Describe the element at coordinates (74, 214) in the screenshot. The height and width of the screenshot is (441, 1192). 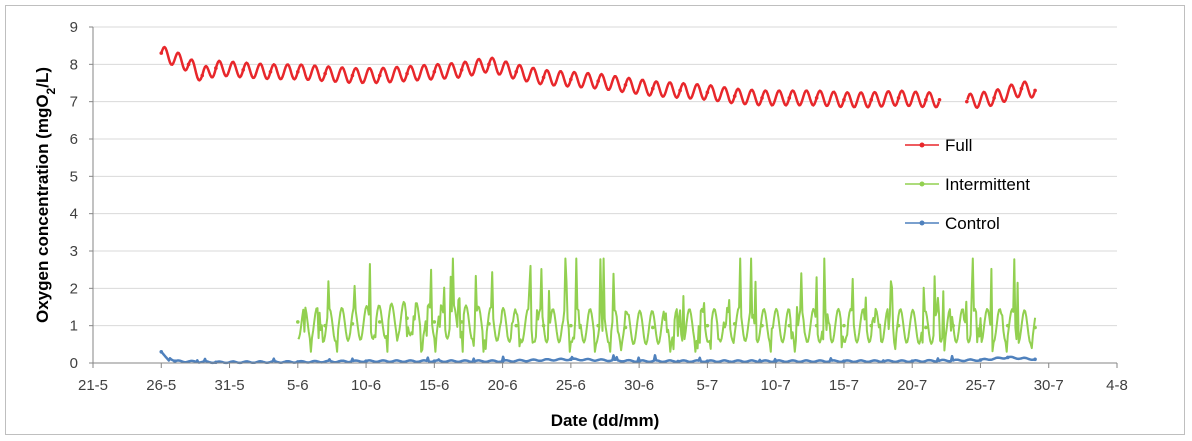
I see `y-tick-label: 4` at that location.